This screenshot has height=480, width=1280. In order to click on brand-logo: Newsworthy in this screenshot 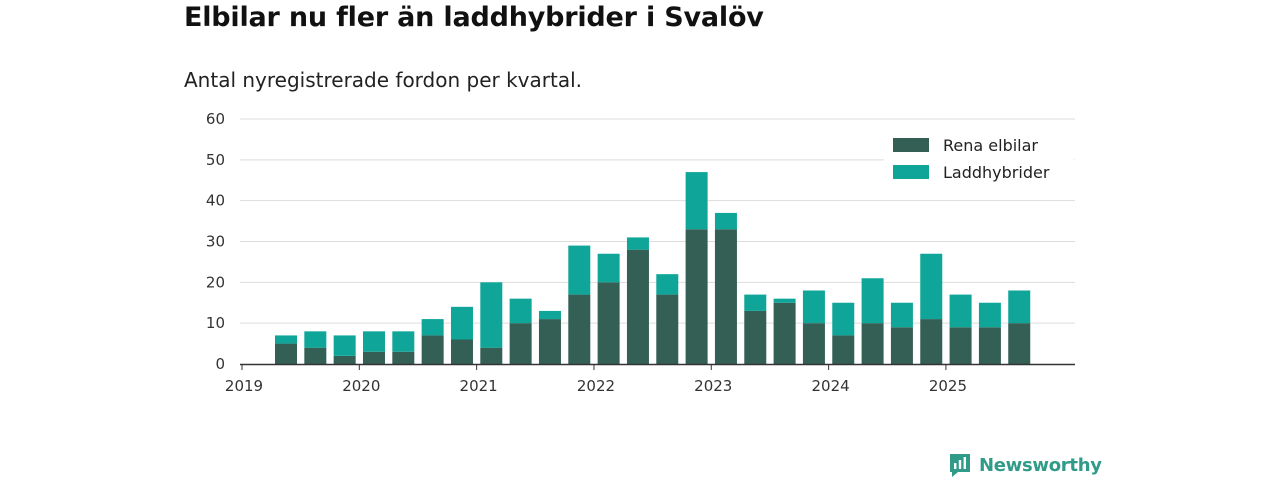, I will do `click(1025, 465)`.